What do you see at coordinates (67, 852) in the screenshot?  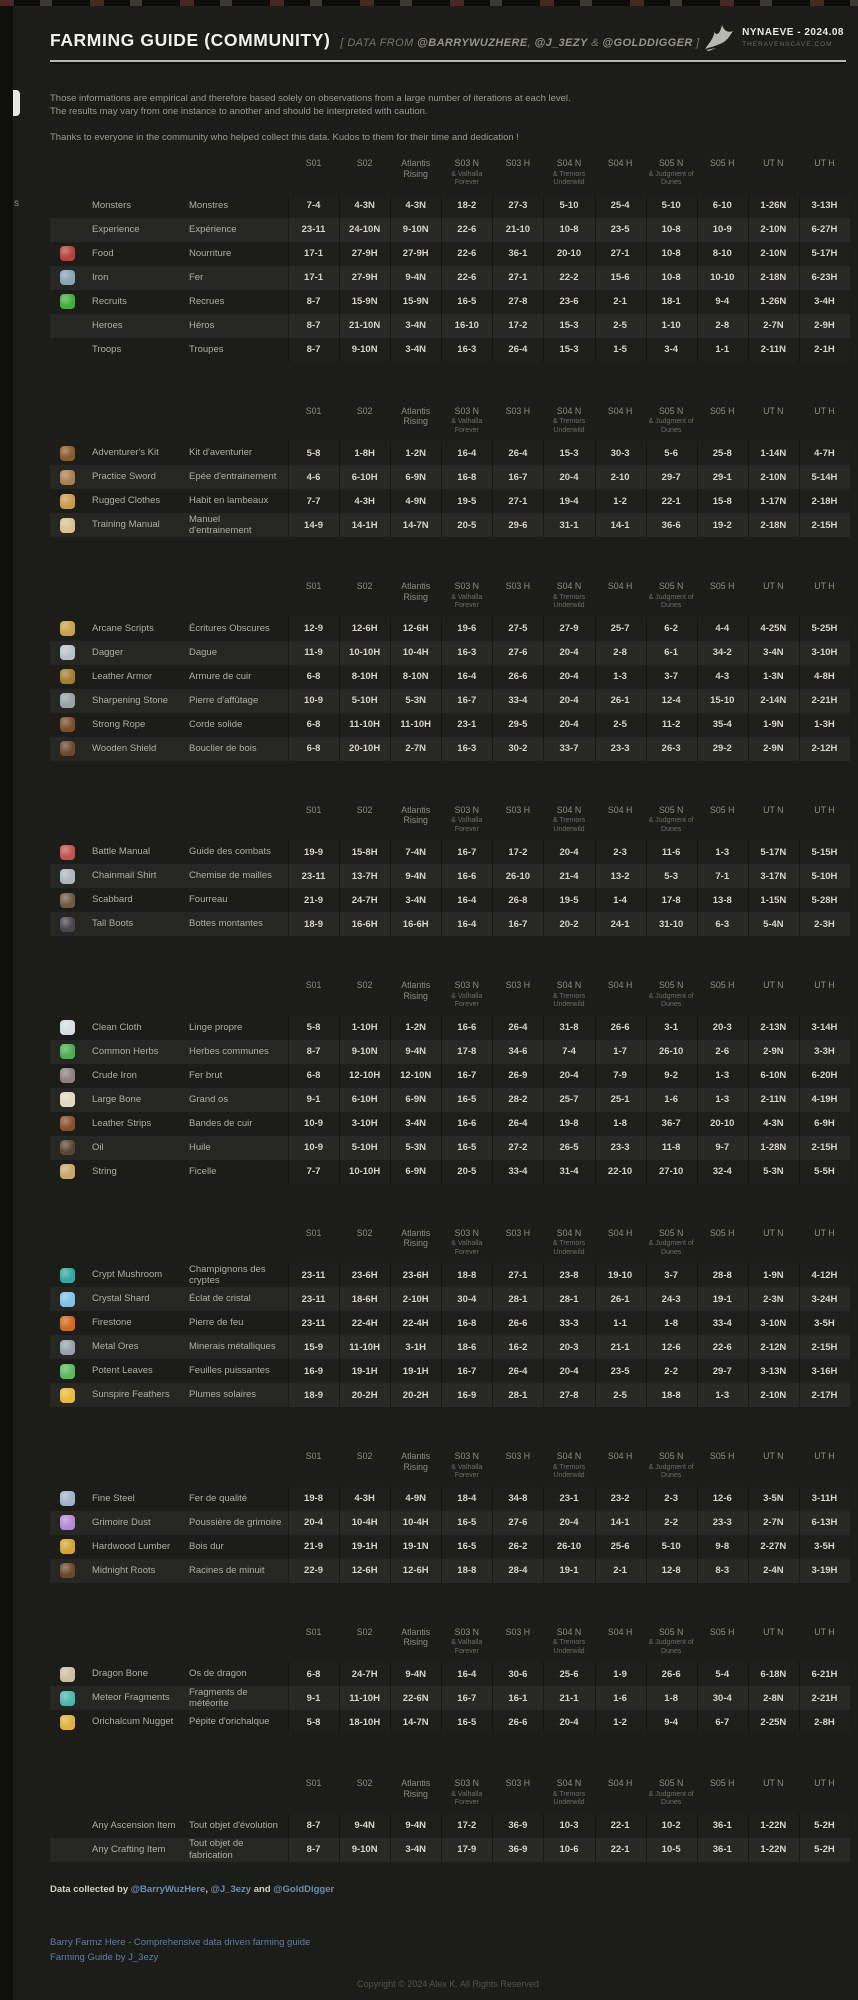 I see `battle-manual-icon` at bounding box center [67, 852].